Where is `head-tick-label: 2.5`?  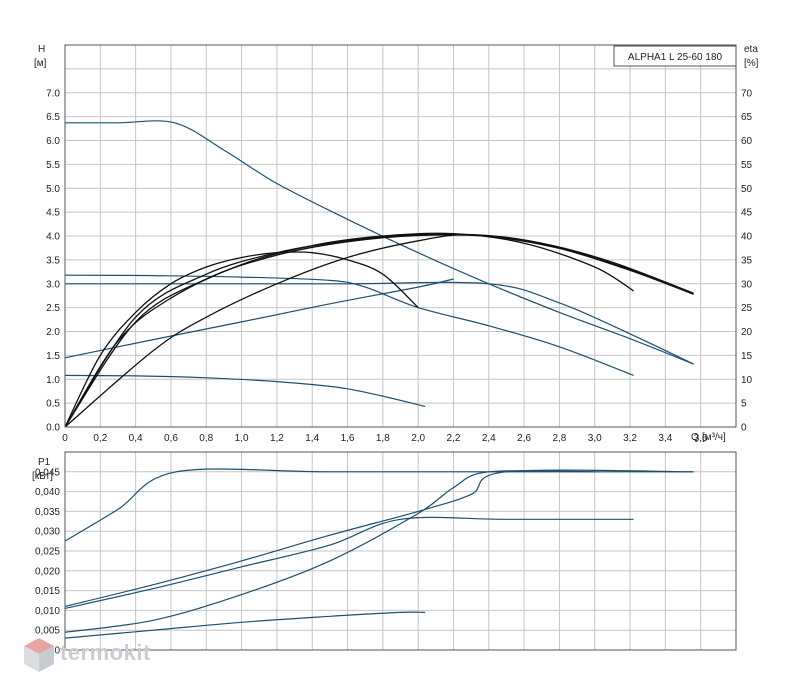
head-tick-label: 2.5 is located at coordinates (53, 308).